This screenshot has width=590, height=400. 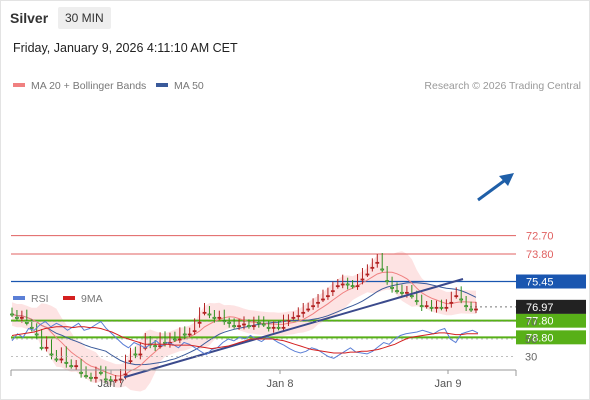 I want to click on rsi-tick-label: 70, so click(x=531, y=323).